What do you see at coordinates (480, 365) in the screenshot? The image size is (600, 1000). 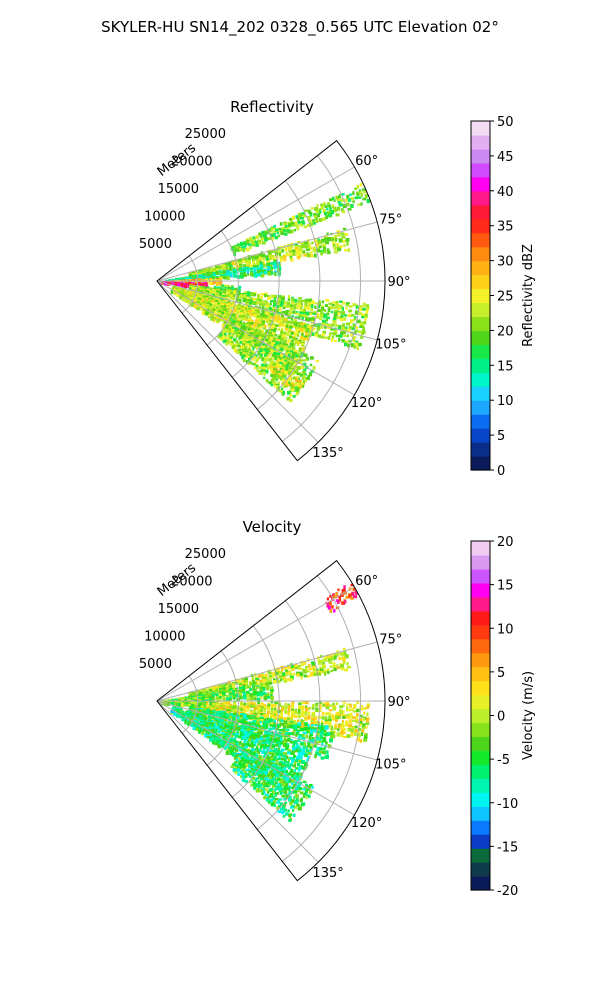 I see `colorbar-swatch` at bounding box center [480, 365].